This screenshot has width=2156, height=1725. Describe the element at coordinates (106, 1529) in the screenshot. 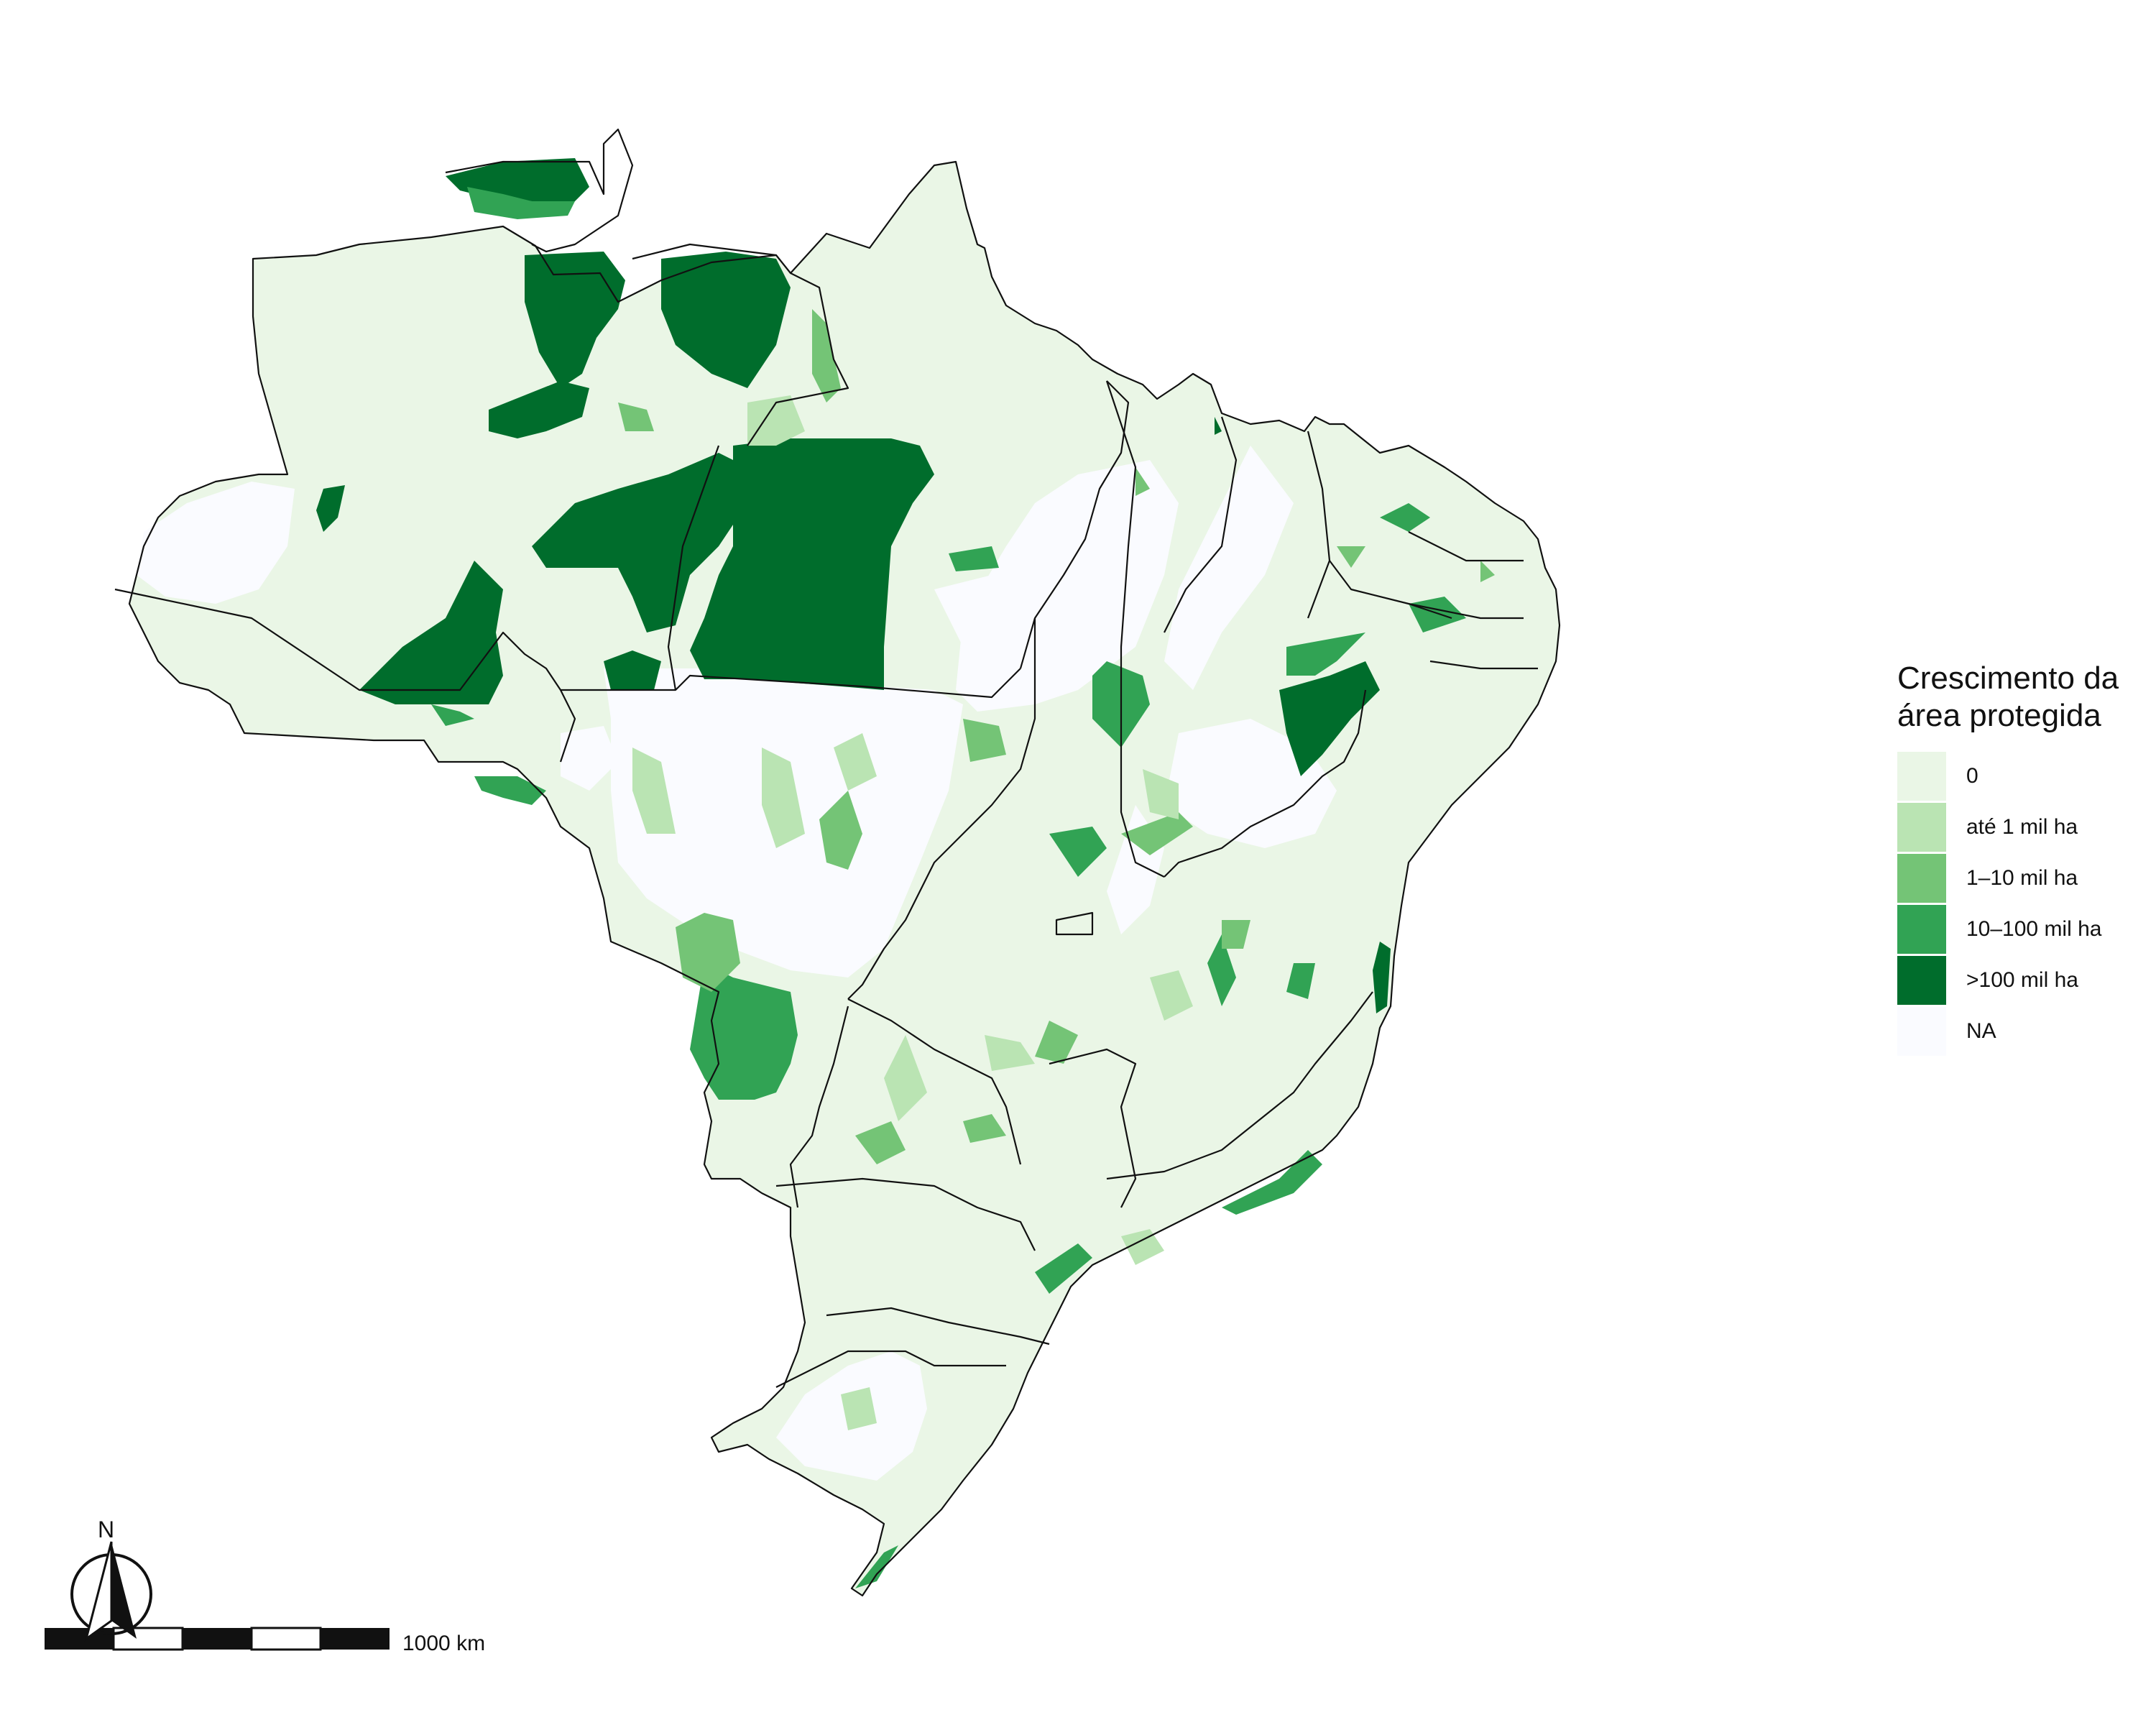

I see `north-label: N` at that location.